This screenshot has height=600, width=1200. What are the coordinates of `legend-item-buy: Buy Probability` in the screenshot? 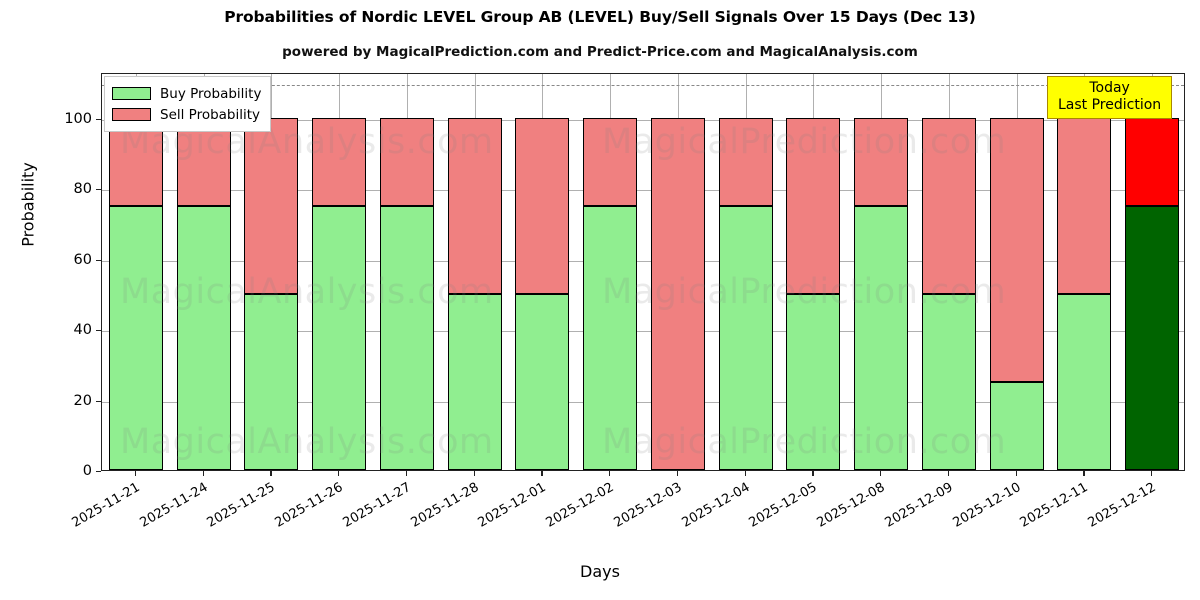 It's located at (186, 93).